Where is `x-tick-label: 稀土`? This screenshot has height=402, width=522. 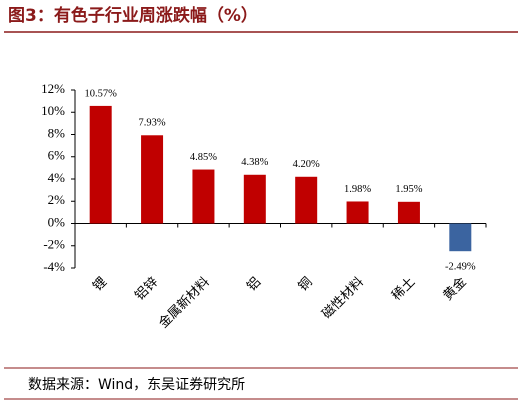
x-tick-label: 稀土 is located at coordinates (403, 289).